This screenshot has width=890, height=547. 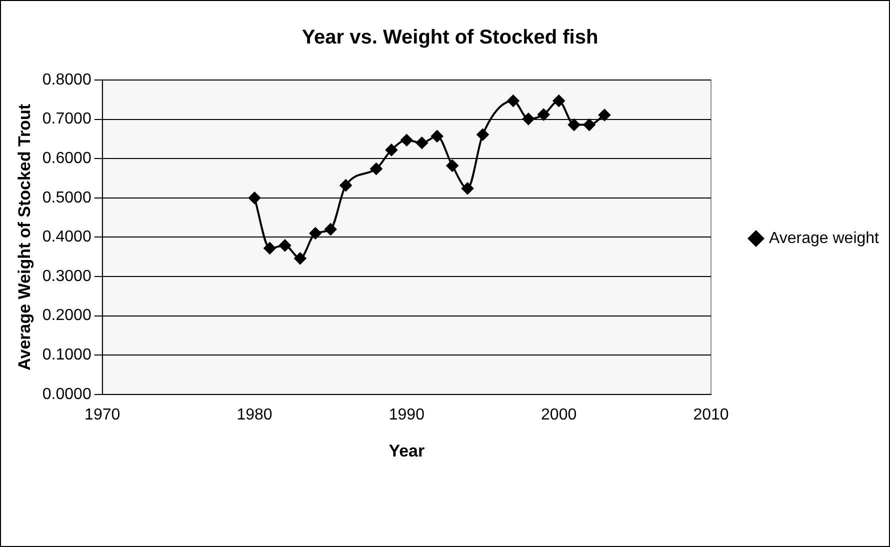 I want to click on x-tick-label: 1980, so click(x=254, y=415).